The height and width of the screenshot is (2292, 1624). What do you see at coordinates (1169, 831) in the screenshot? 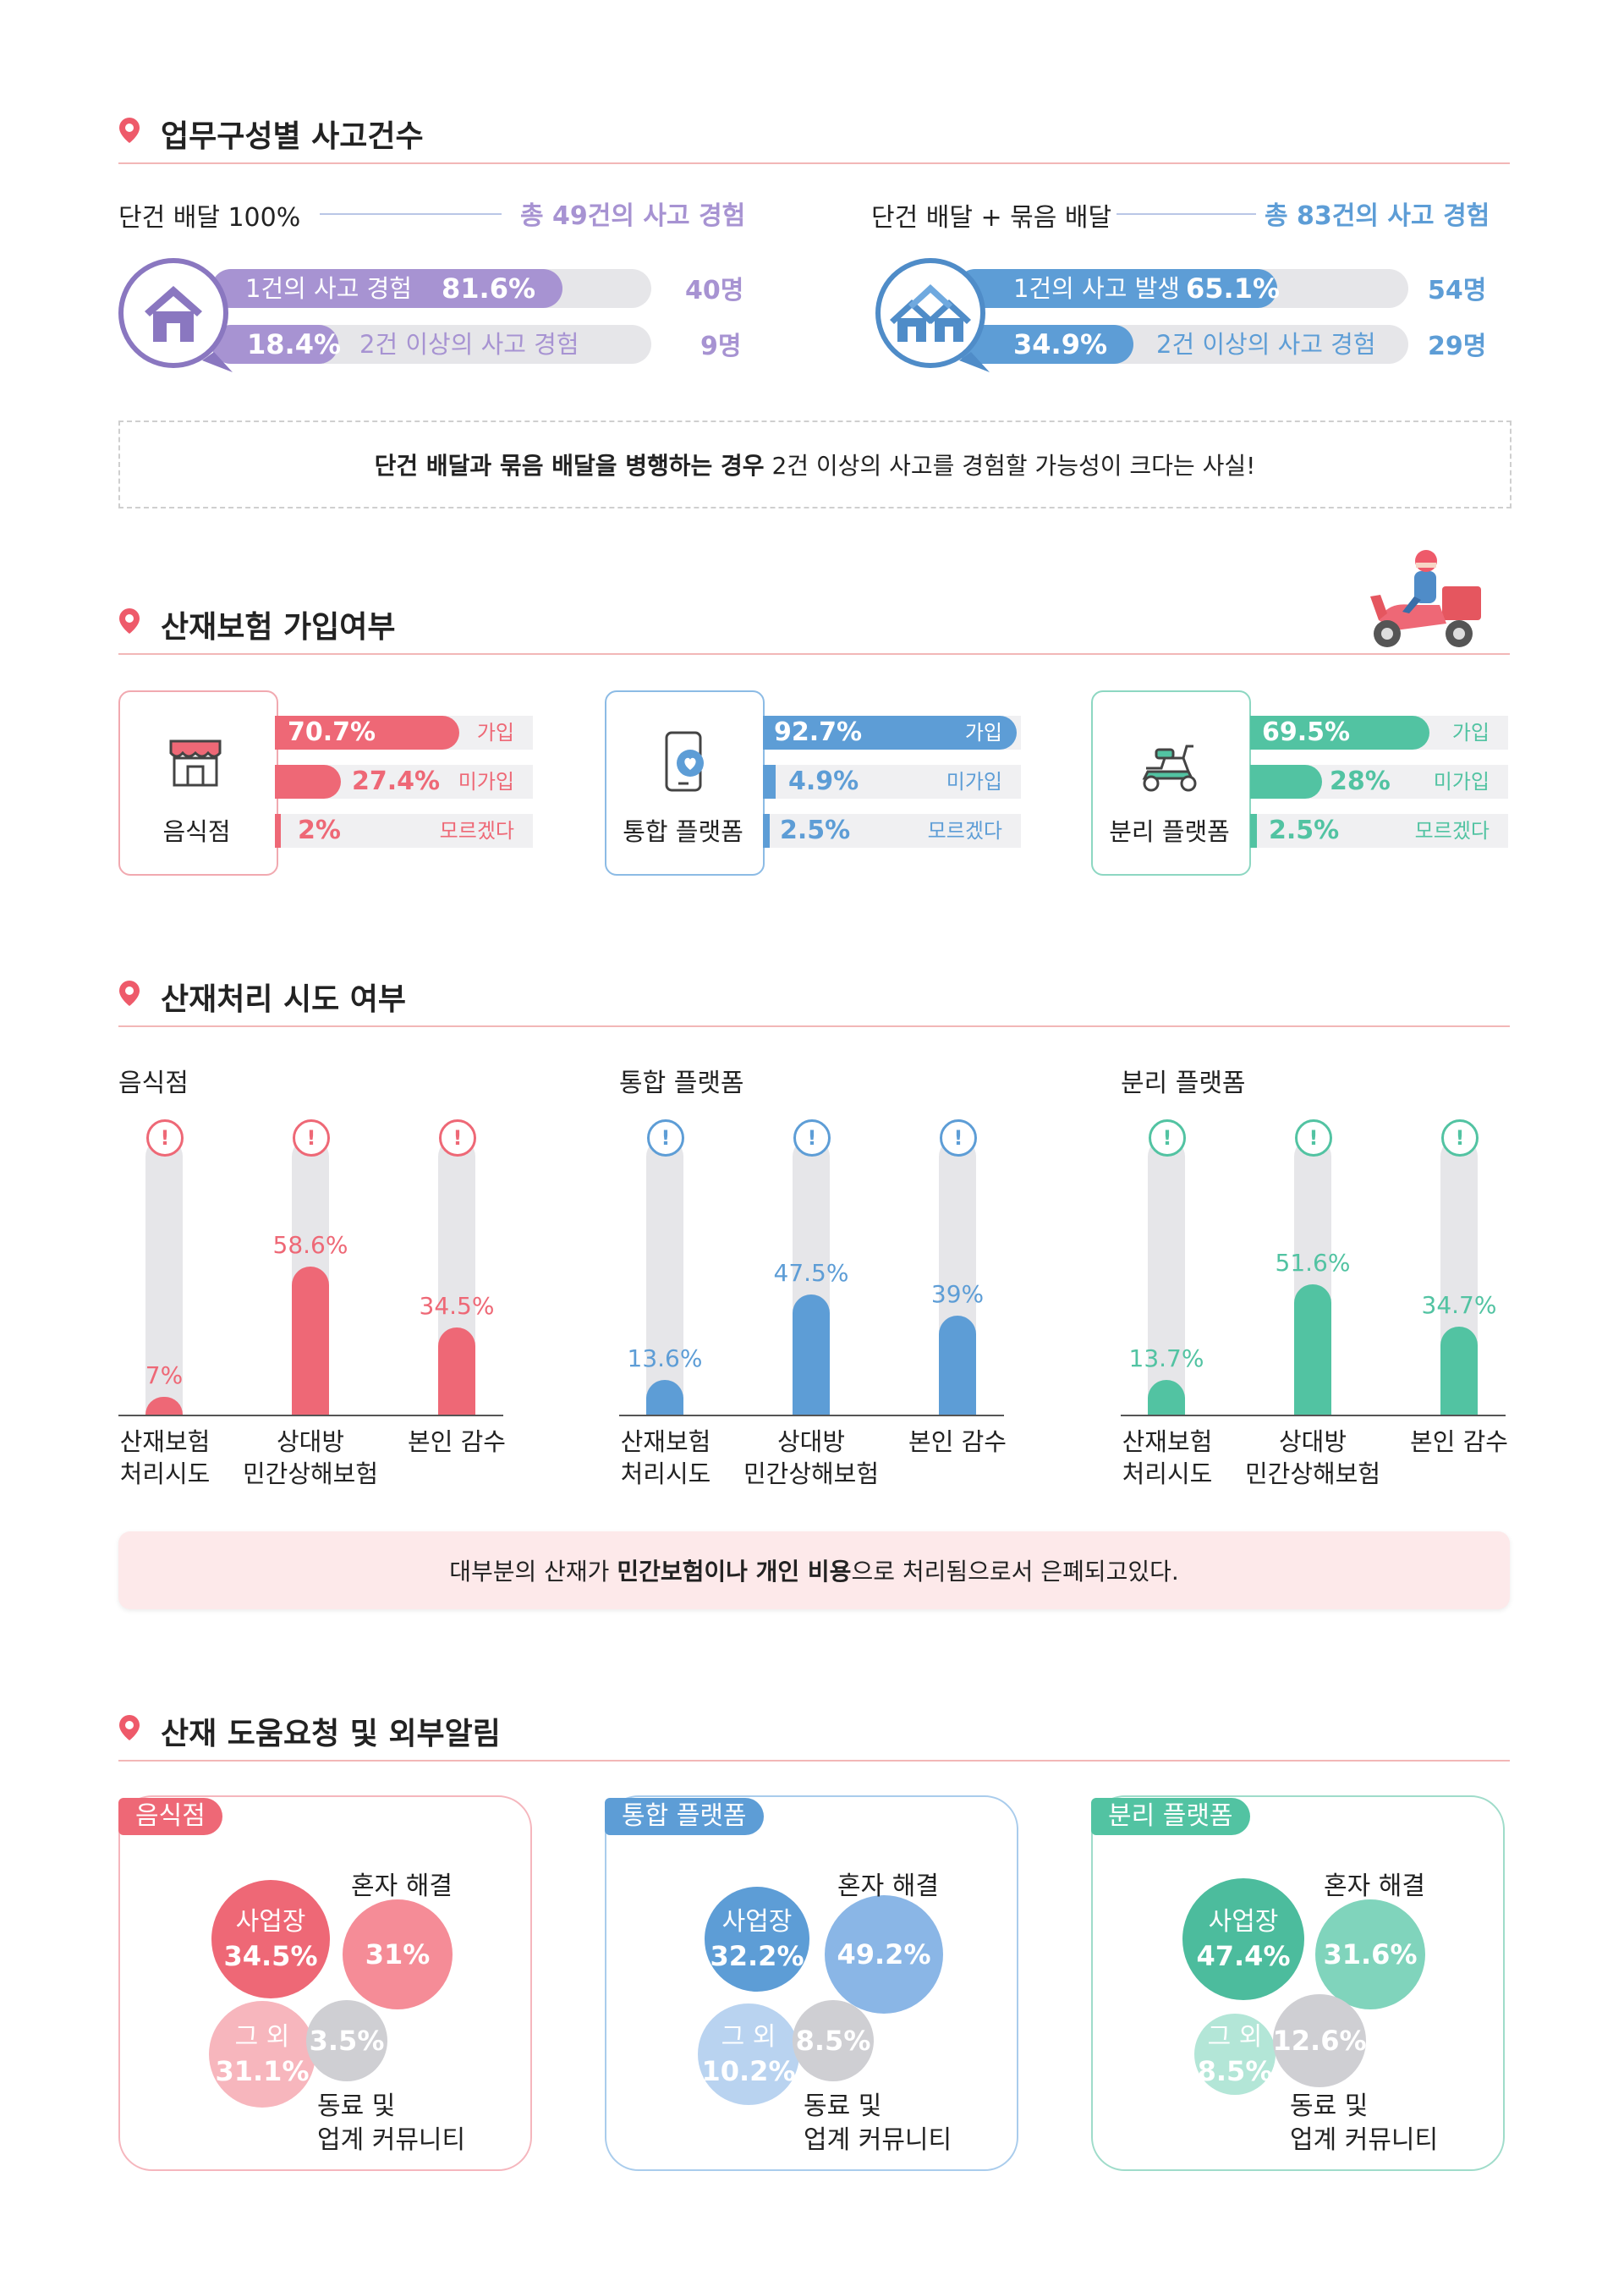
I see `insurance-card-label: 분리 플랫폼` at bounding box center [1169, 831].